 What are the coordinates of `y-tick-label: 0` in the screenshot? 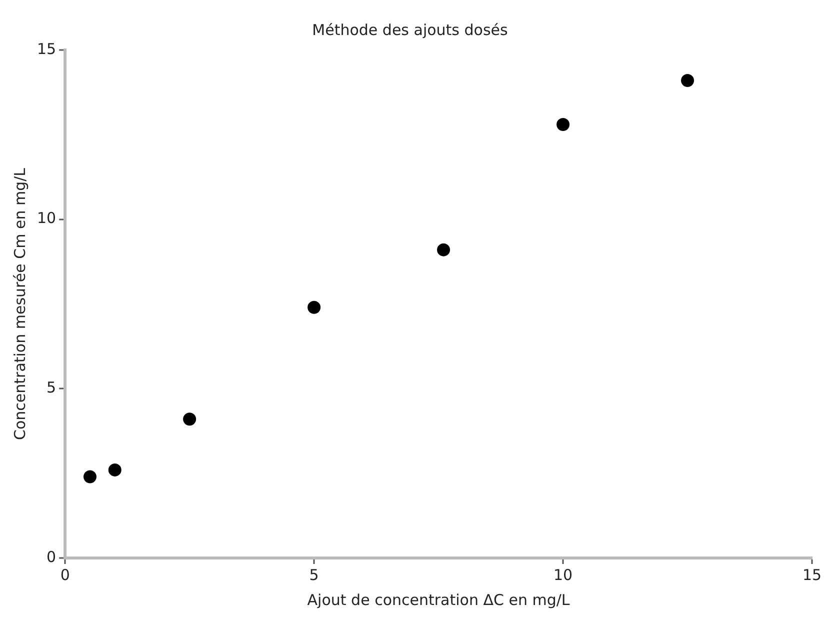 It's located at (51, 557).